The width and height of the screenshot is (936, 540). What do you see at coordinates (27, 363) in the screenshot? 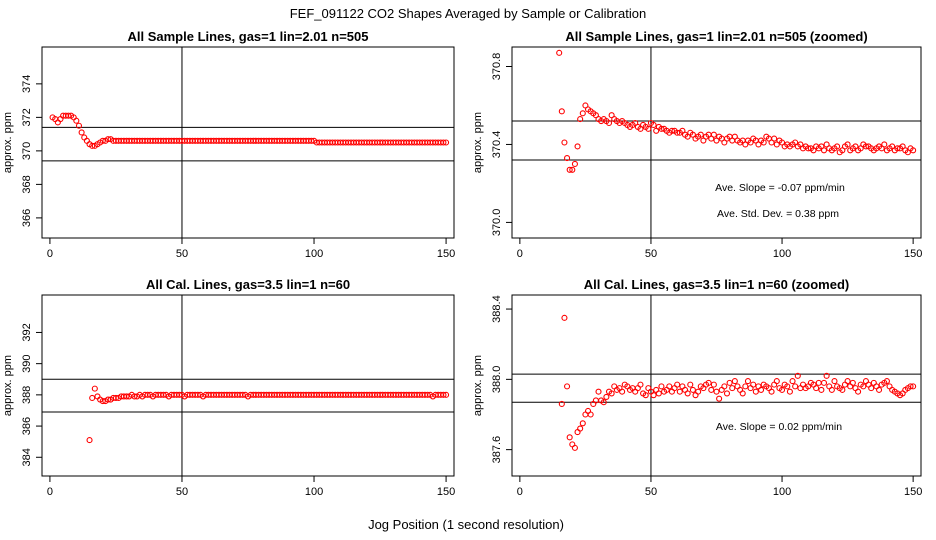
I see `y-tick-label: 390` at bounding box center [27, 363].